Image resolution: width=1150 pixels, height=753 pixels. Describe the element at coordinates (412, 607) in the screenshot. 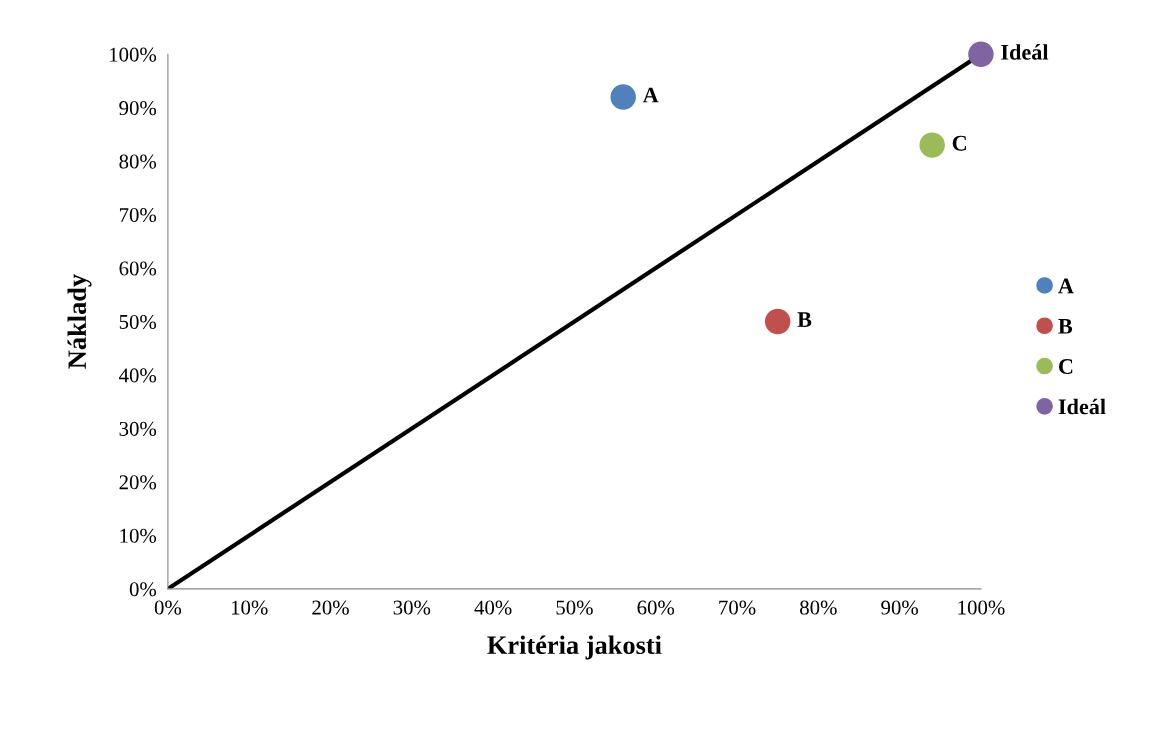

I see `x-tick-label: 30%` at that location.